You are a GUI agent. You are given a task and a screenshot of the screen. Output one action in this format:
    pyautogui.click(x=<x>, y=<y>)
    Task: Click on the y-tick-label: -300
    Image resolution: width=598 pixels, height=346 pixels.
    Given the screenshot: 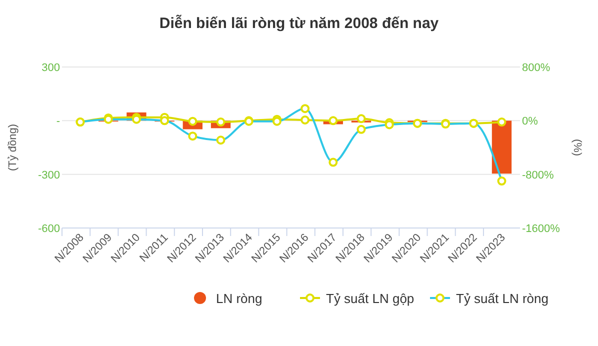 What is the action you would take?
    pyautogui.click(x=49, y=175)
    